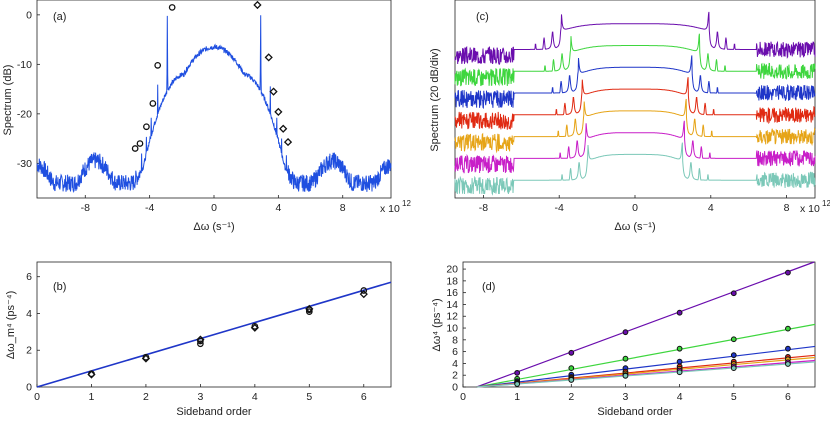 This screenshot has height=421, width=830. What do you see at coordinates (455, 340) in the screenshot?
I see `panel-d-ytick-label: 8` at bounding box center [455, 340].